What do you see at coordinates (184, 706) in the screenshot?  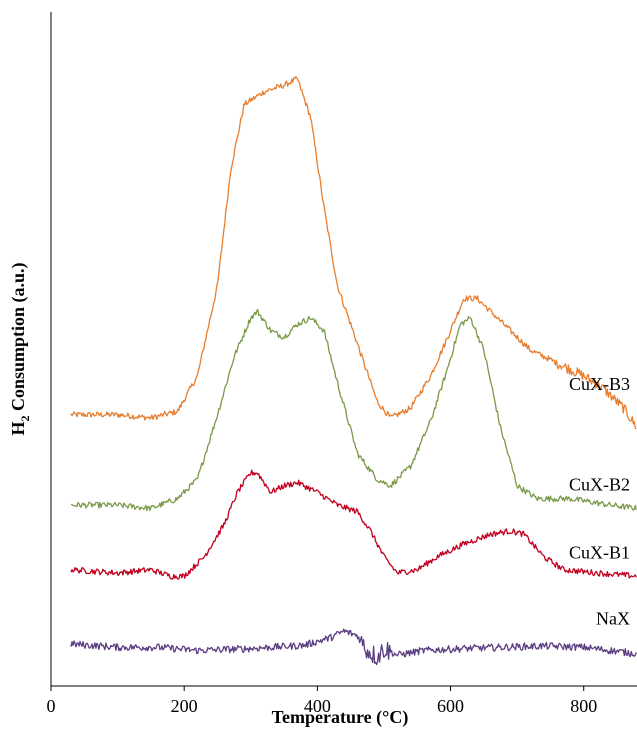 I see `x-tick-label: 200` at bounding box center [184, 706].